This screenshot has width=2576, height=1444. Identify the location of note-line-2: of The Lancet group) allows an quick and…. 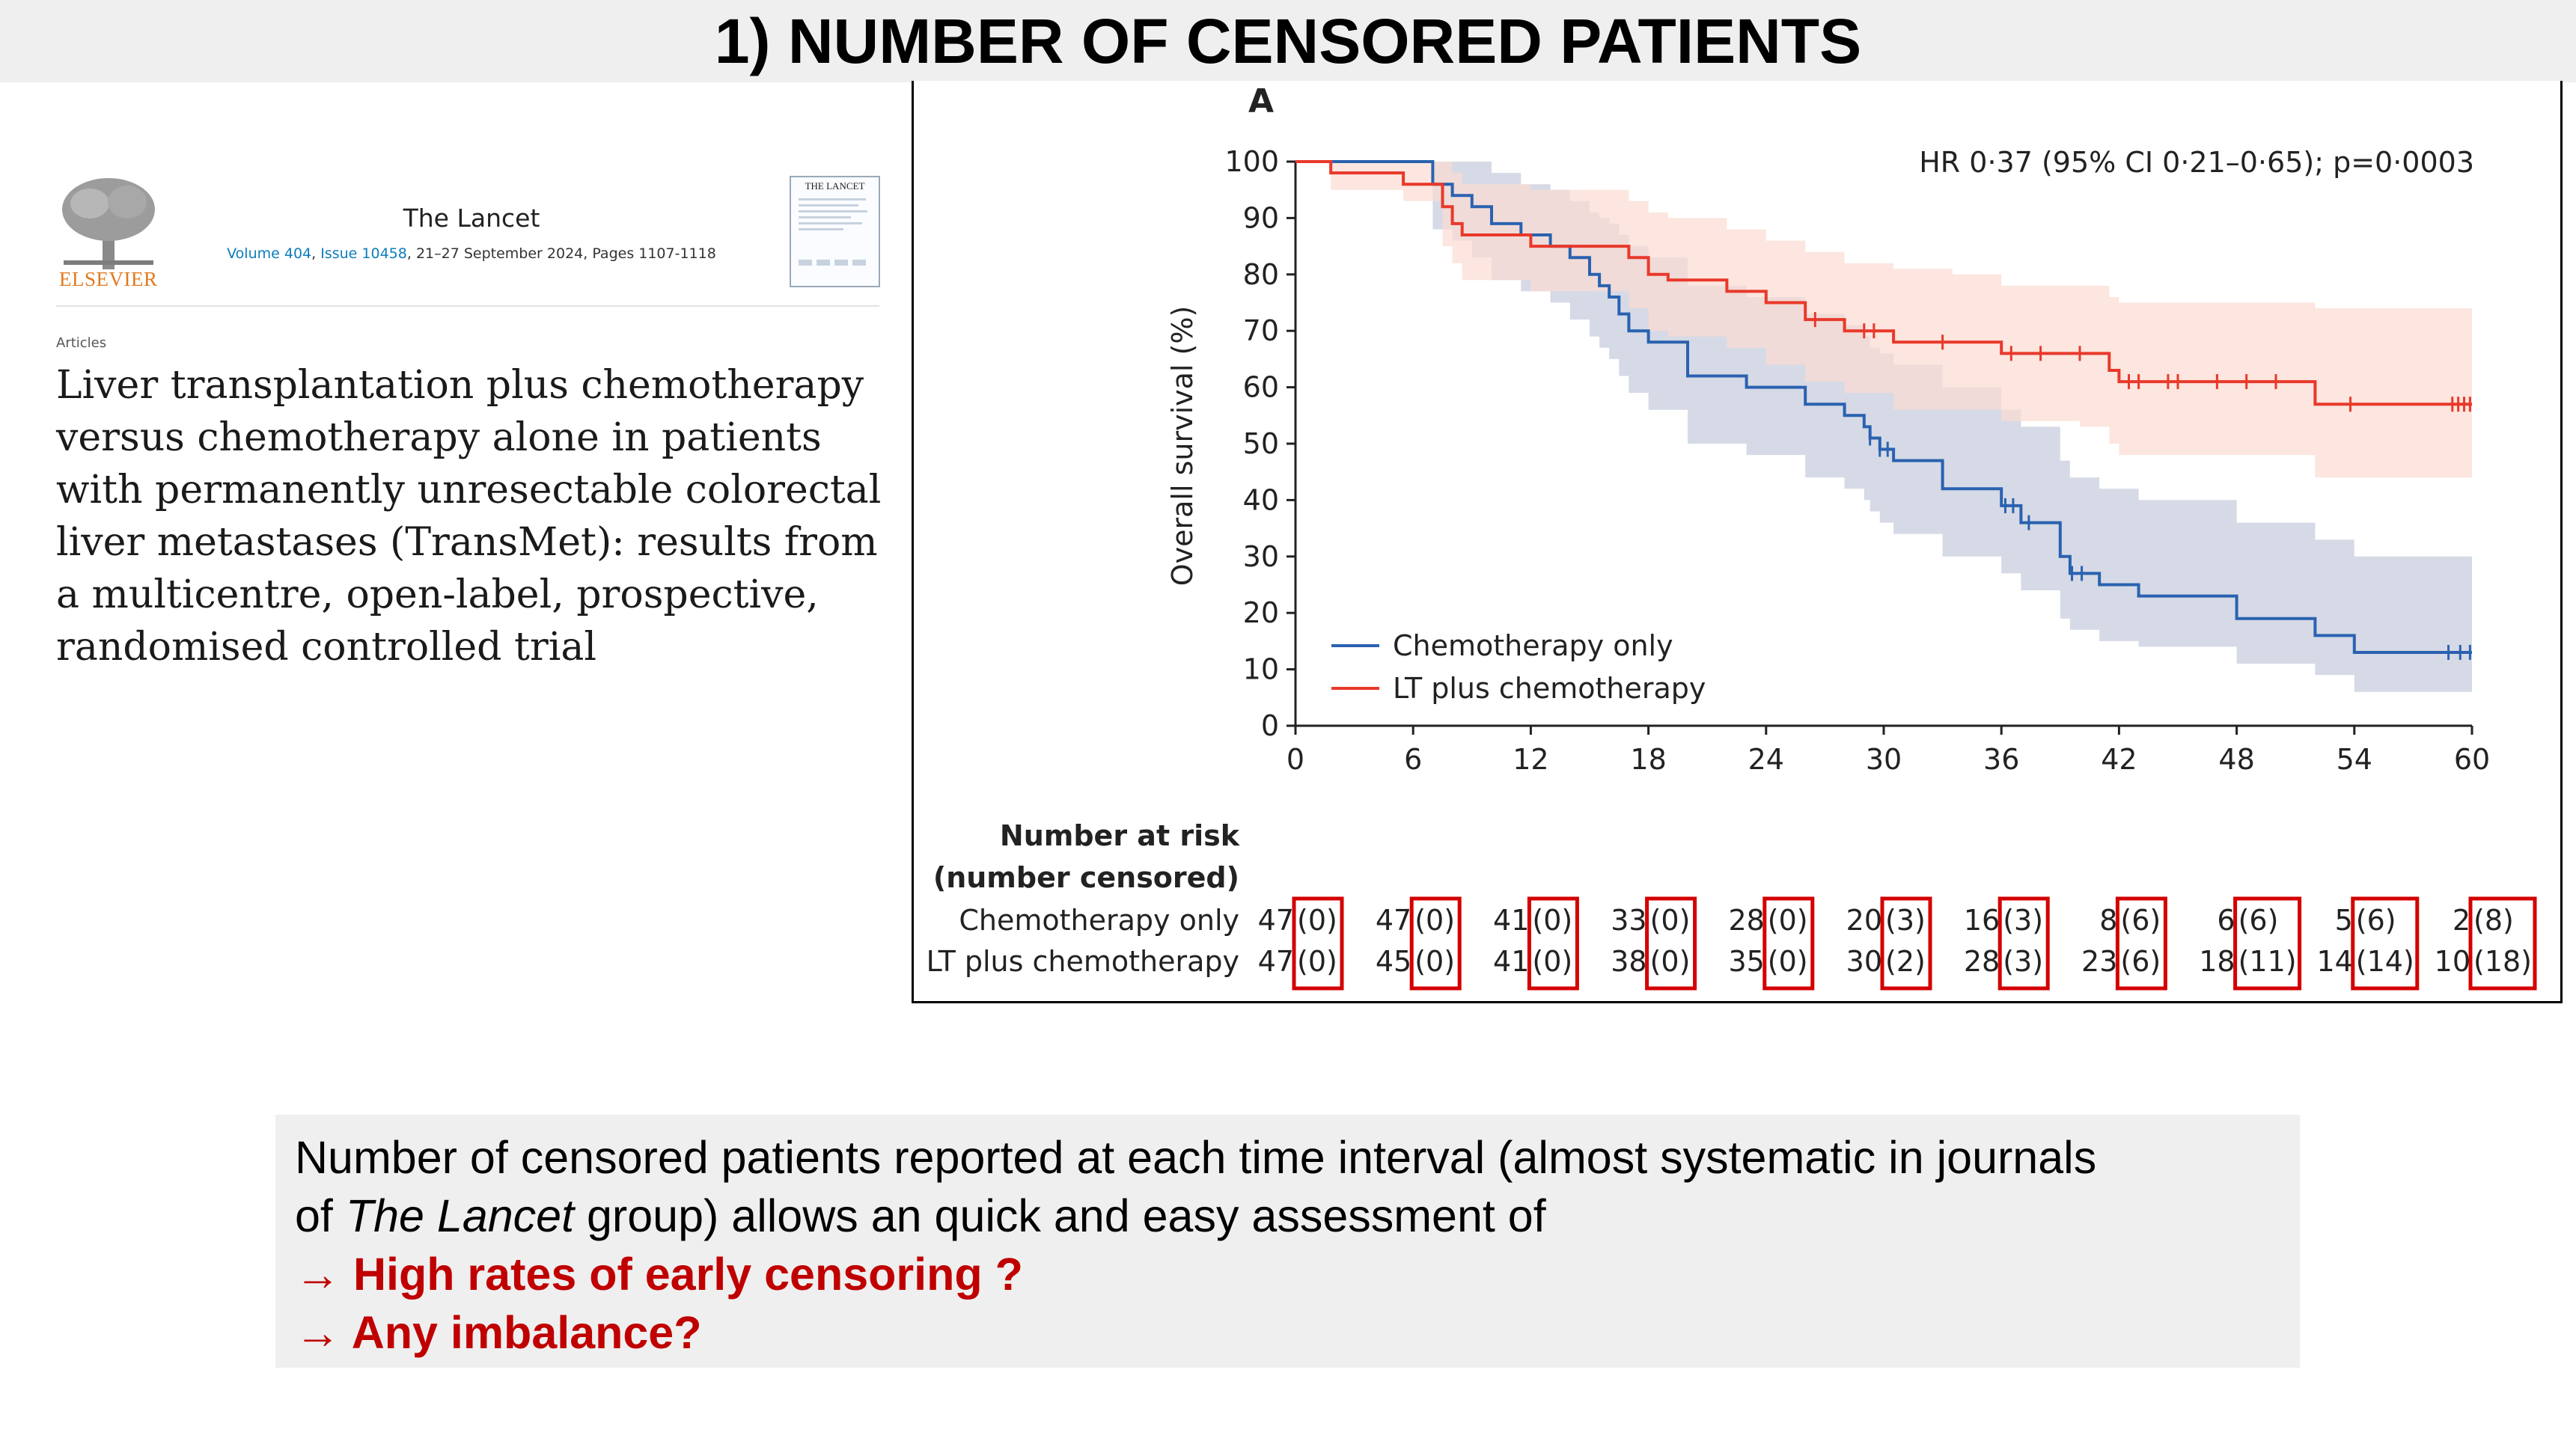
(920, 1216).